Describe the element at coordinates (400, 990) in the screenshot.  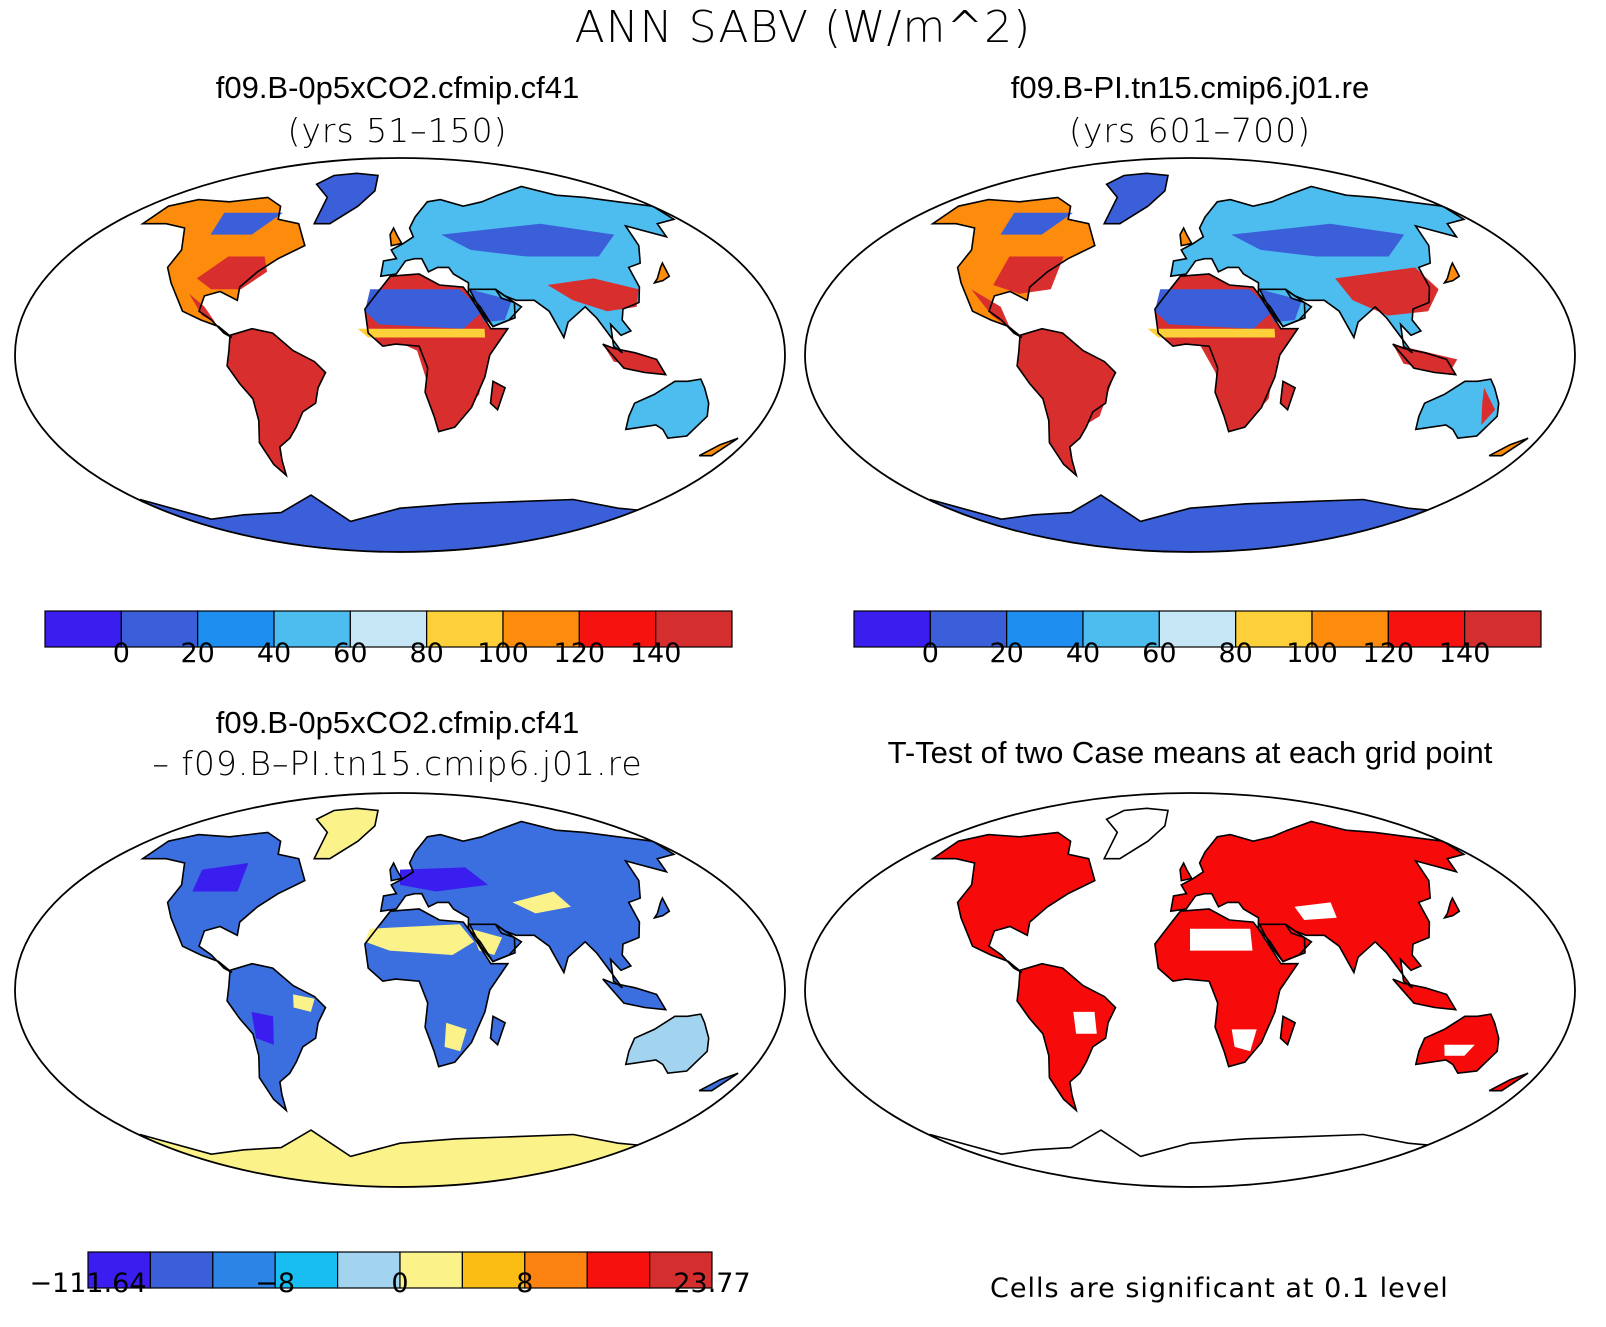
I see `map-panel-bottom-left` at that location.